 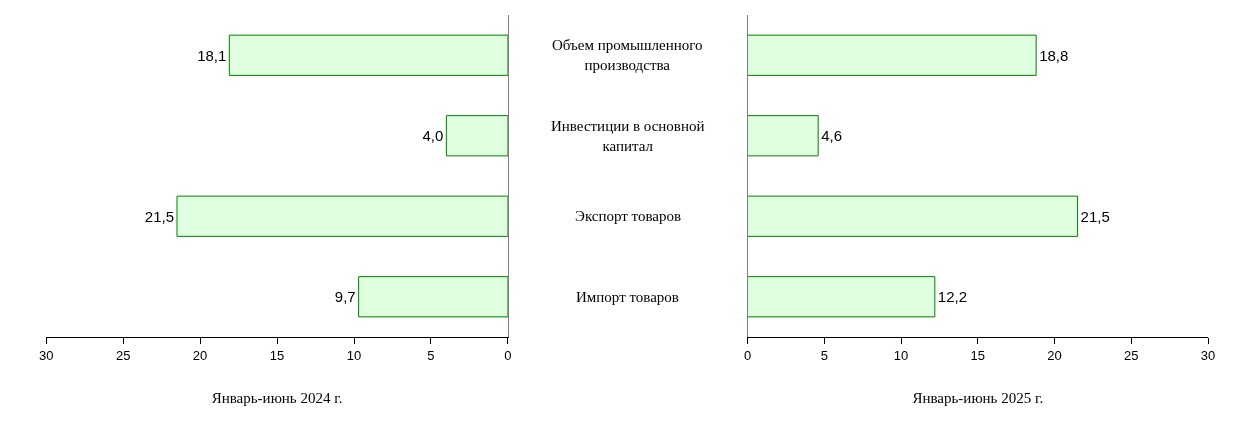 What do you see at coordinates (277, 397) in the screenshot?
I see `x-axis-title: Январь-июнь 2024 г.` at bounding box center [277, 397].